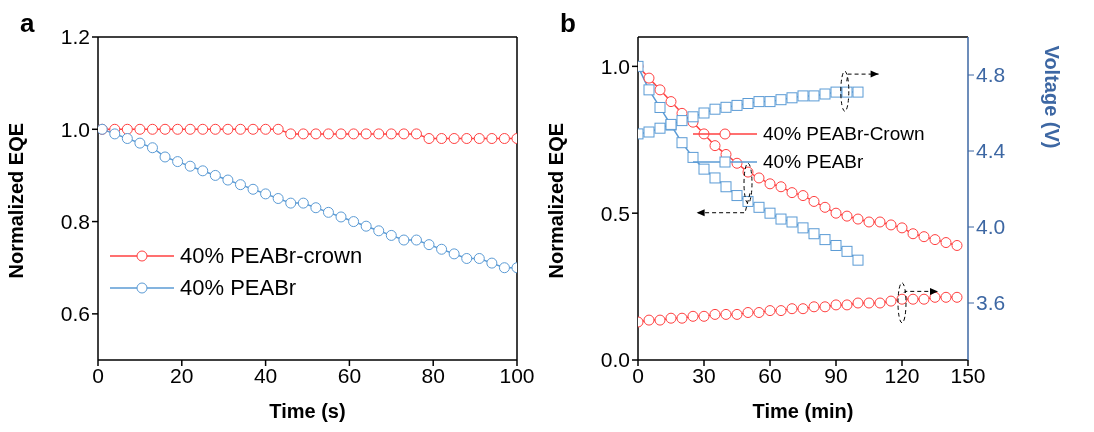  I want to click on legend-label: 40% PEABr-Crown, so click(844, 134).